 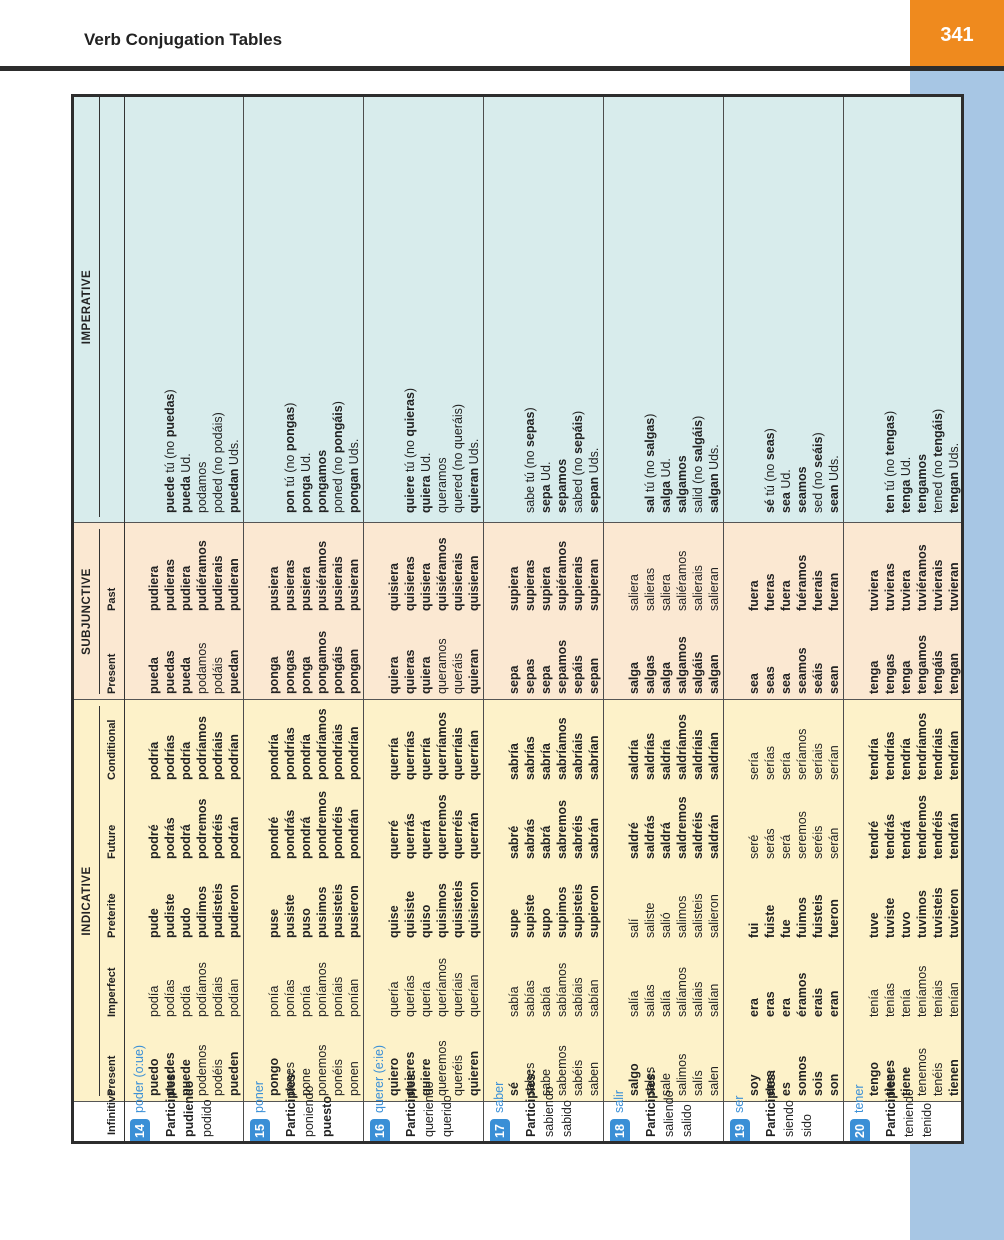 I want to click on verb-form: saldrías, so click(x=650, y=756).